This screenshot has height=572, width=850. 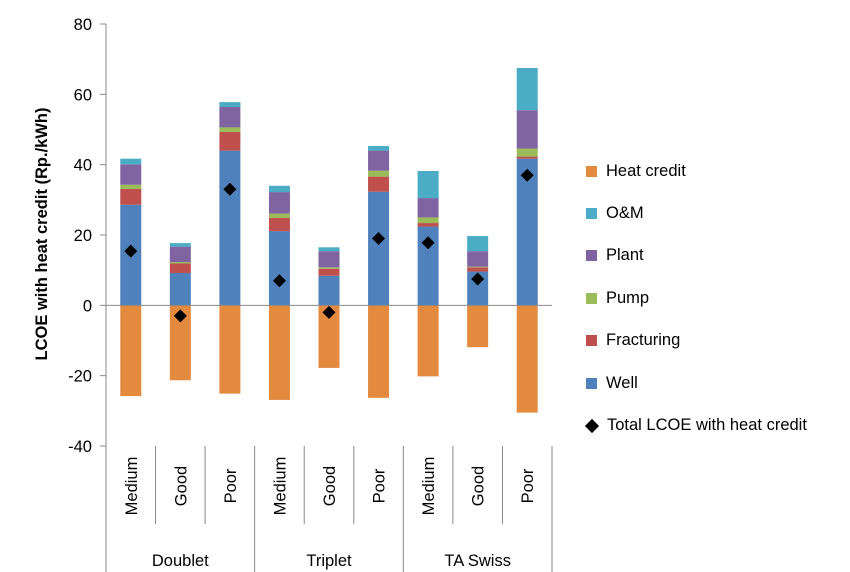 What do you see at coordinates (42, 233) in the screenshot?
I see `y-axis-title: LCOE with heat credit (Rp./kWh)` at bounding box center [42, 233].